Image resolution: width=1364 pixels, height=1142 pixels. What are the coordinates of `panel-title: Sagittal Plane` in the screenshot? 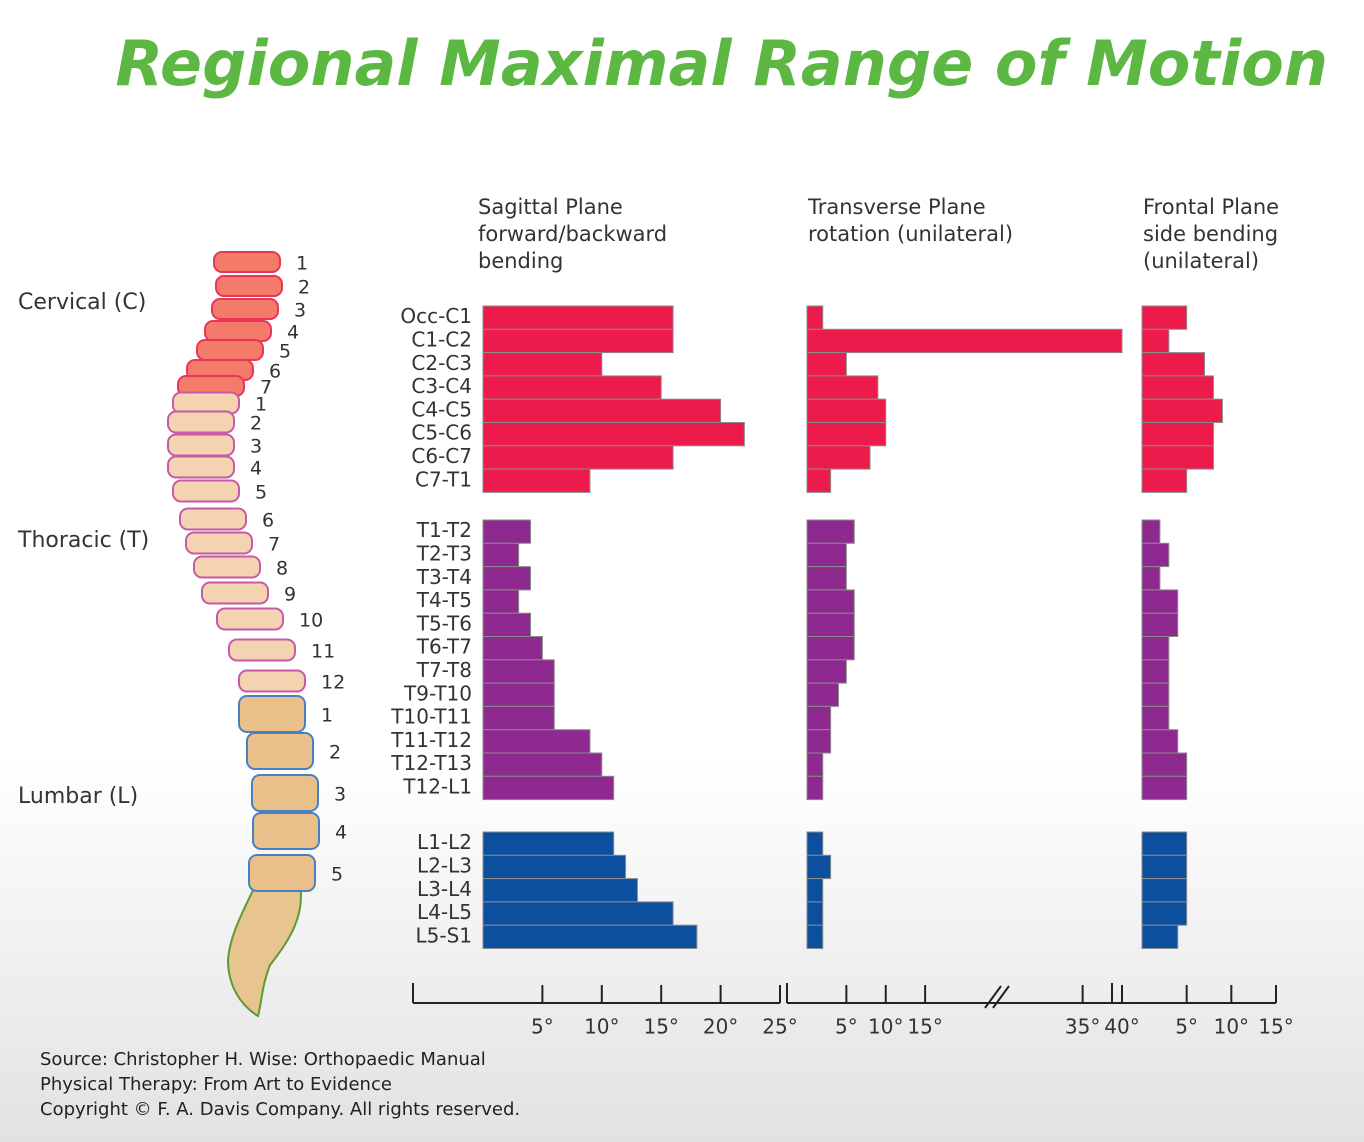 It's located at (550, 207).